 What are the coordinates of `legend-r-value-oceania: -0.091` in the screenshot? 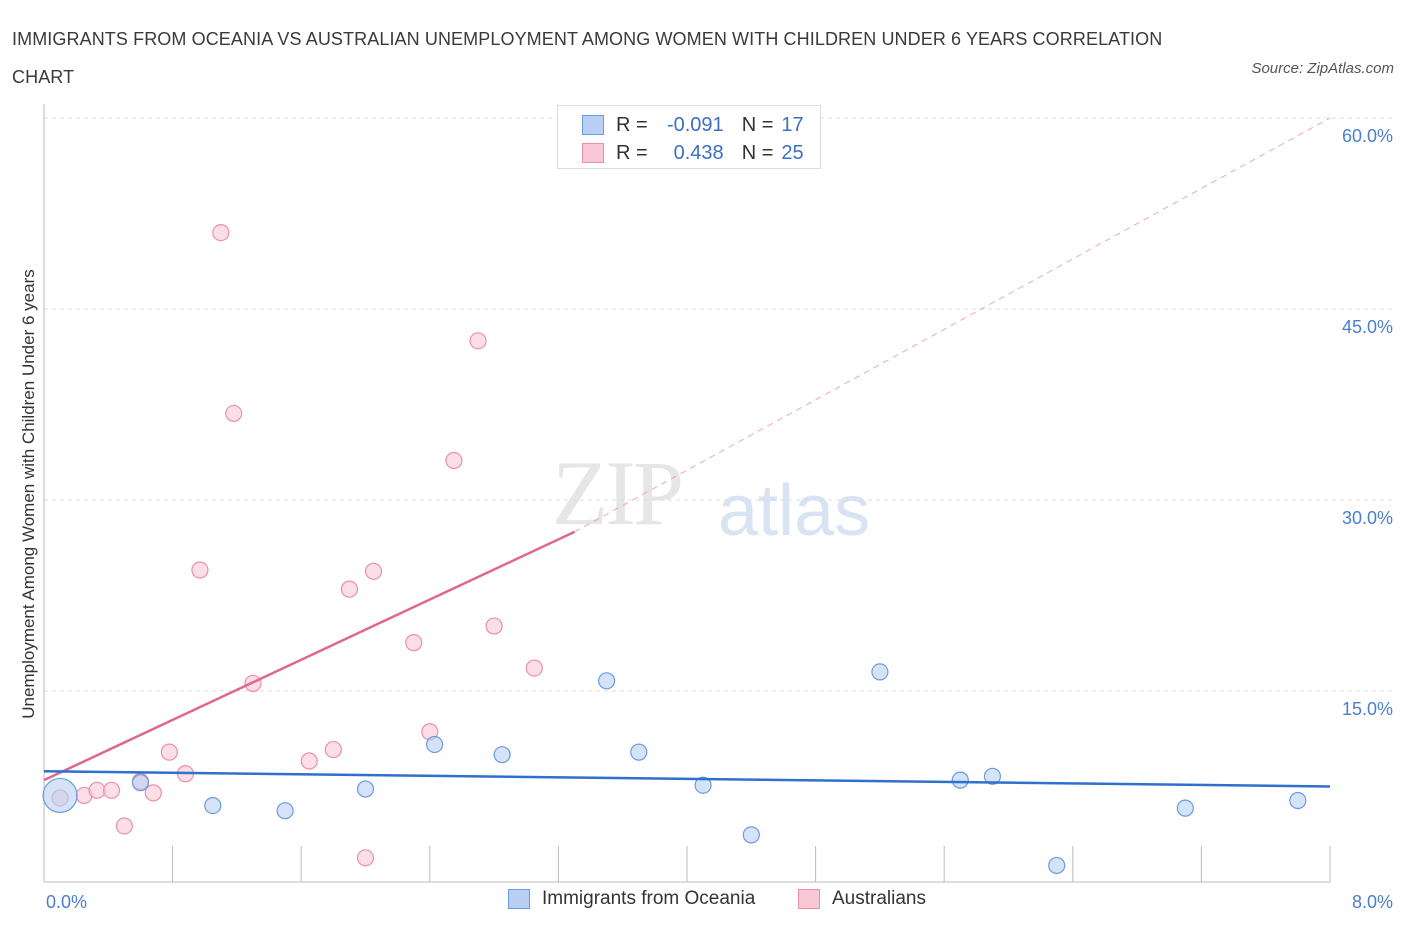 It's located at (695, 124).